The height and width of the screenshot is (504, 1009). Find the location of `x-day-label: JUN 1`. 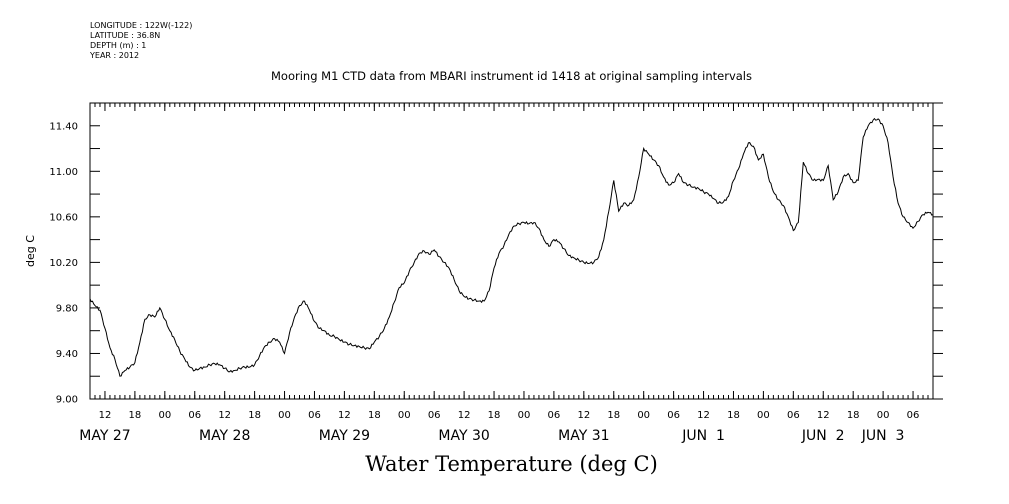

x-day-label: JUN 1 is located at coordinates (703, 436).